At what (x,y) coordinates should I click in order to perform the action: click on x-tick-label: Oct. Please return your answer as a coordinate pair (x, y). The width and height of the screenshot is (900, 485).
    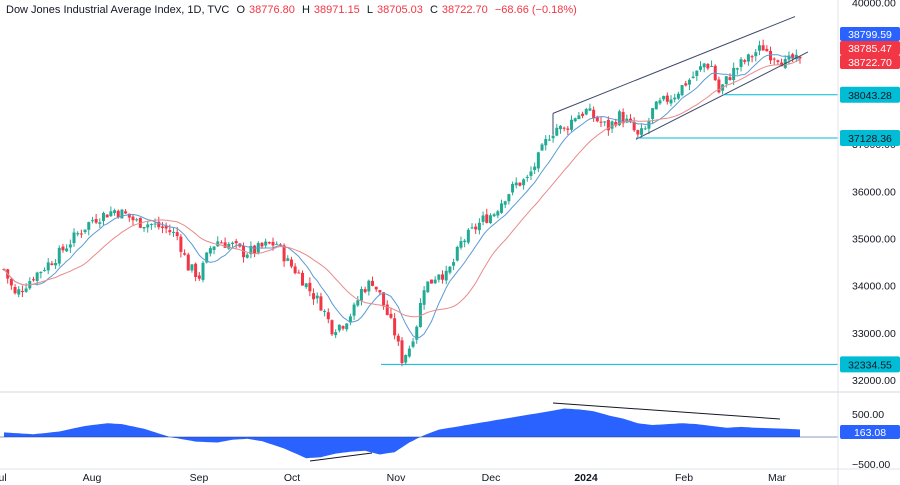
    Looking at the image, I should click on (292, 478).